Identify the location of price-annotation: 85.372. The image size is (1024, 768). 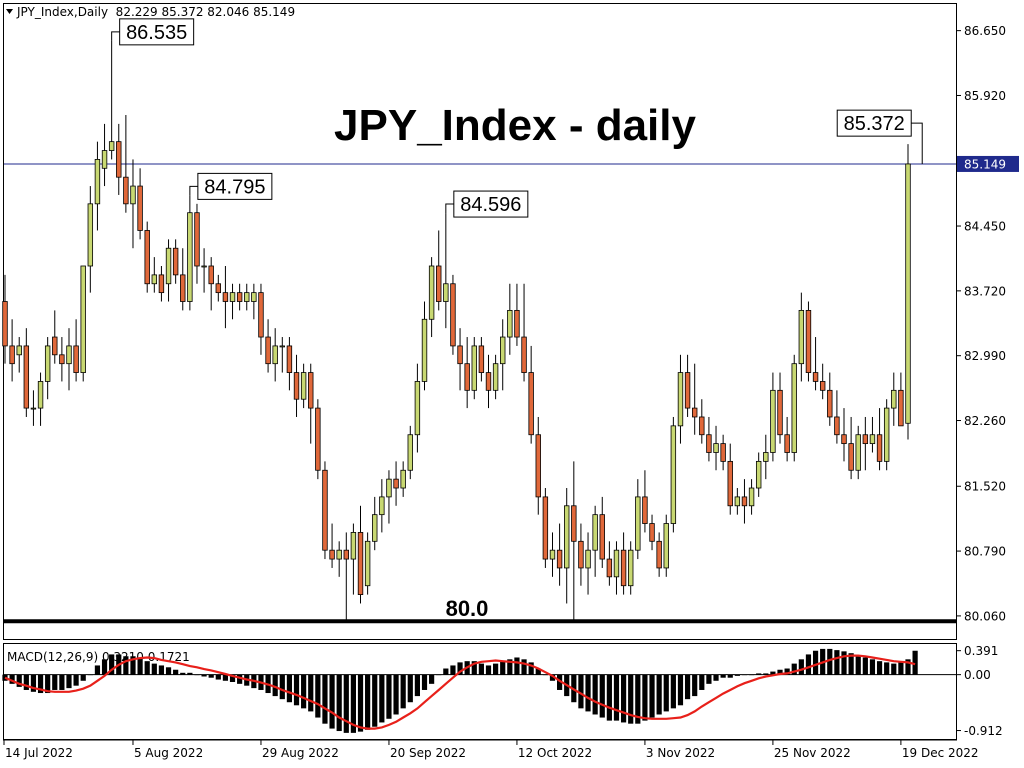
(879, 136).